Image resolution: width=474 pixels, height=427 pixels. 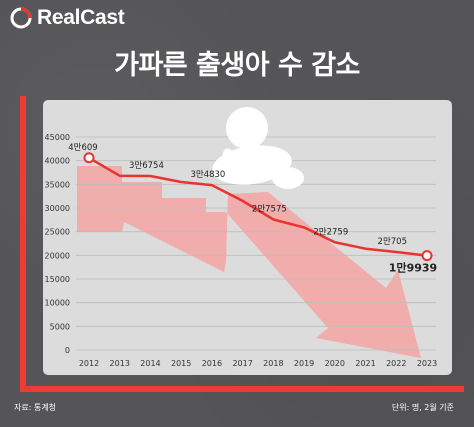 I want to click on x-tick-label: 2019, so click(x=304, y=363).